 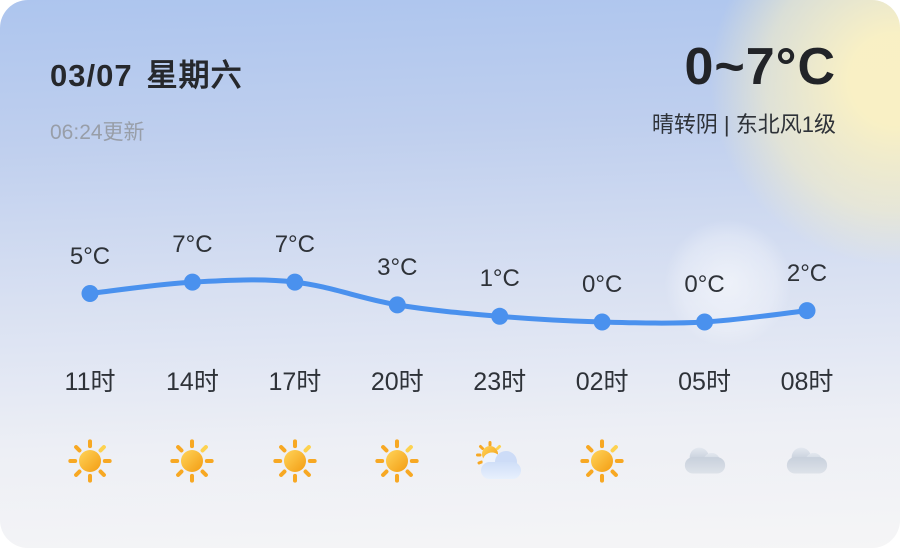 I want to click on time-label: 20时, so click(x=397, y=382).